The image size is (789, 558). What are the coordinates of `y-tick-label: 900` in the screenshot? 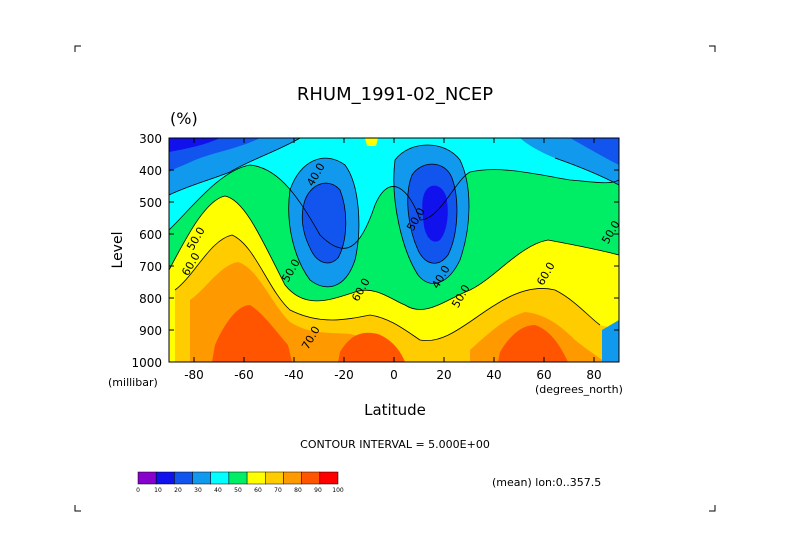 It's located at (150, 331).